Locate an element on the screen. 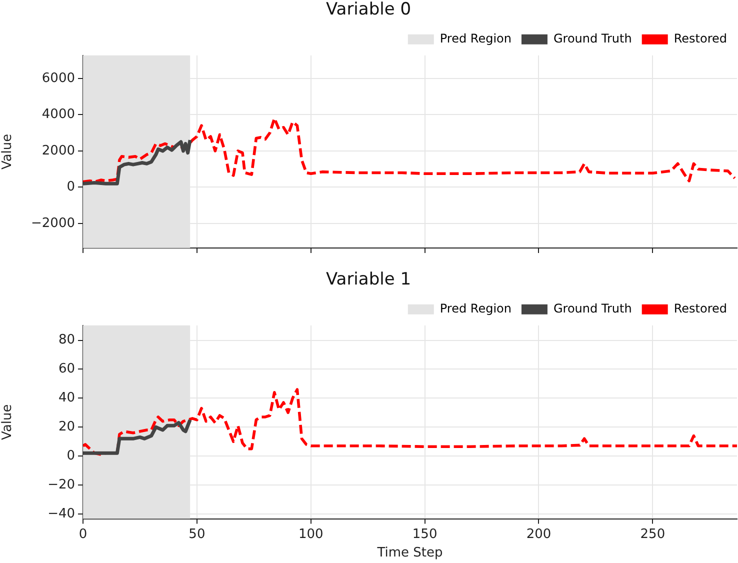  x-tick-label: 150 is located at coordinates (425, 534).